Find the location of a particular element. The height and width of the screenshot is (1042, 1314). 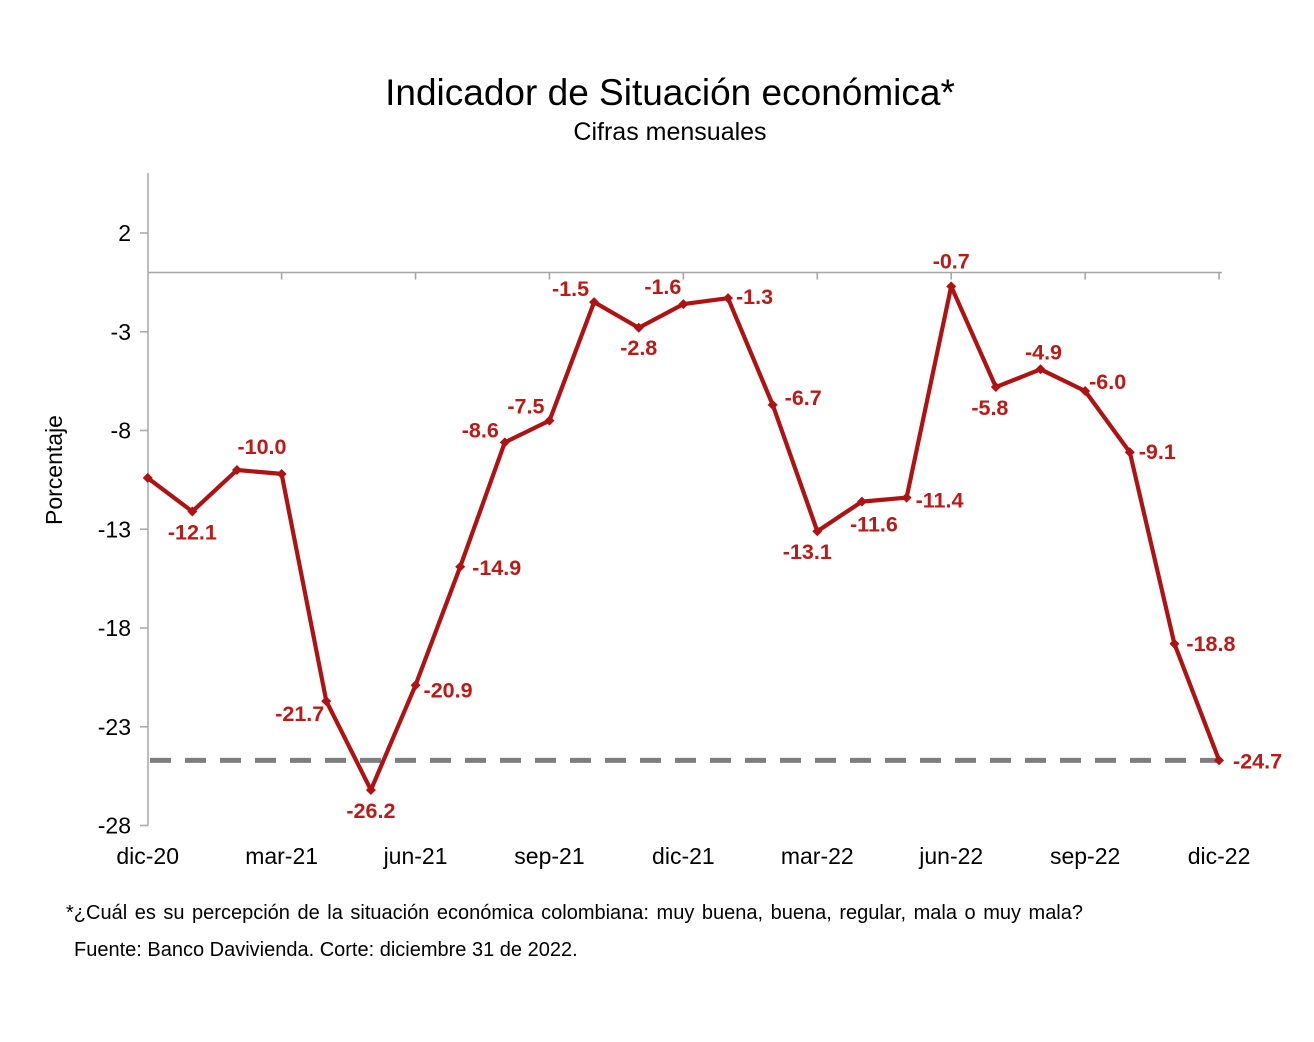

x-axis-tick-label: jun-22 is located at coordinates (950, 856).